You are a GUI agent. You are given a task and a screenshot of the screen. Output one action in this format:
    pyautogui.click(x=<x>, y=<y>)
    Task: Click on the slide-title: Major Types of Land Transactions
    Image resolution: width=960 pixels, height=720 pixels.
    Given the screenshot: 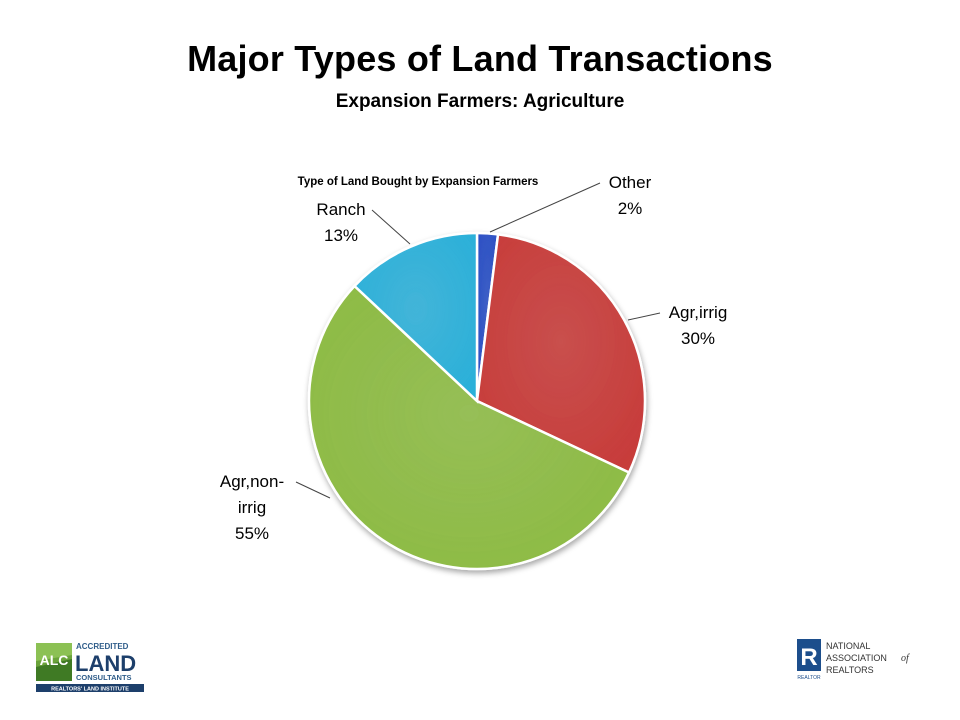 What is the action you would take?
    pyautogui.click(x=480, y=58)
    